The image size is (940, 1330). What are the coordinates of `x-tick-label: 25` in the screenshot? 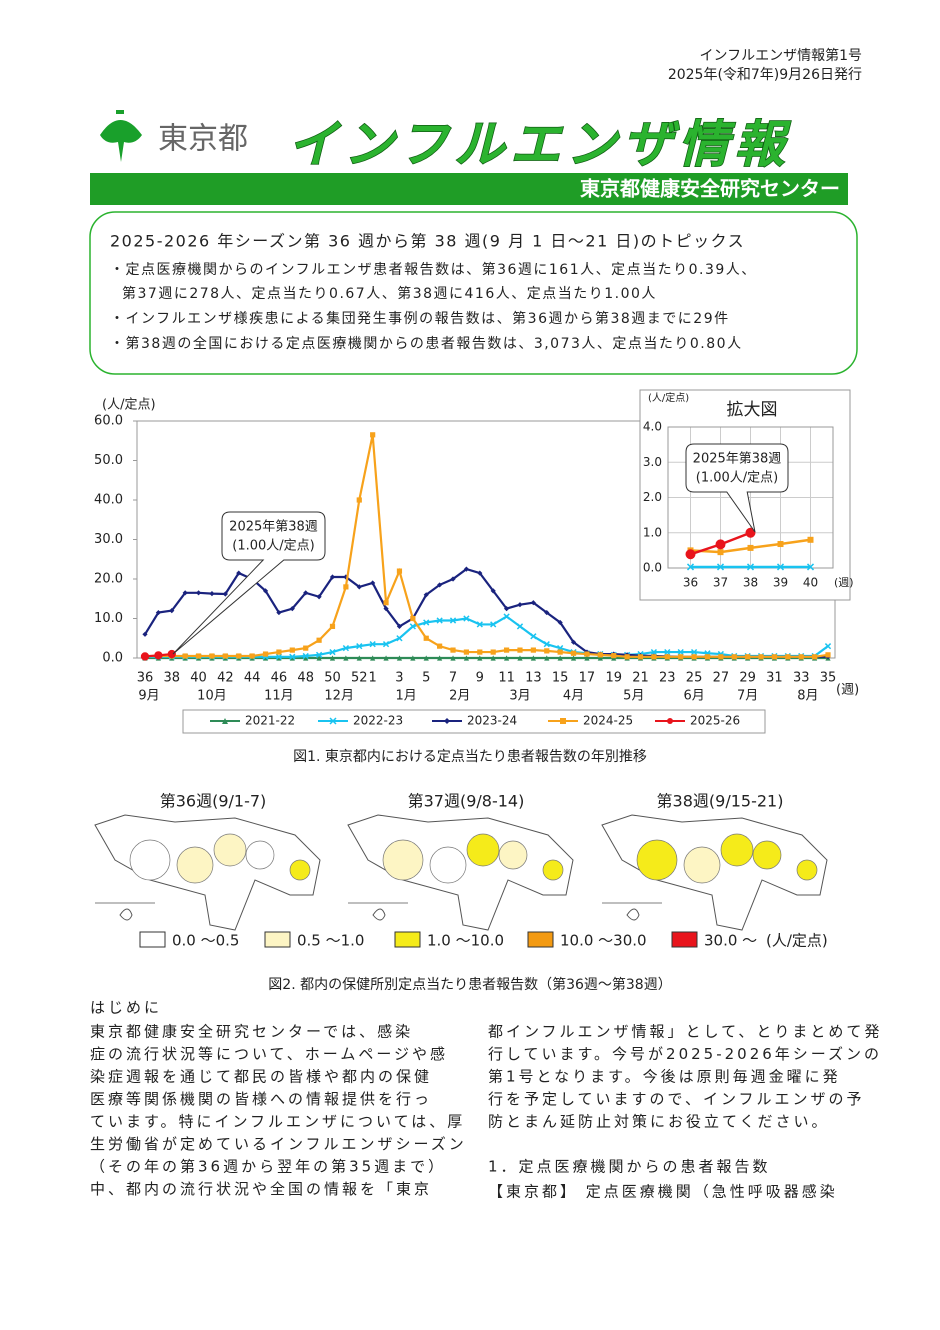 It's located at (694, 678).